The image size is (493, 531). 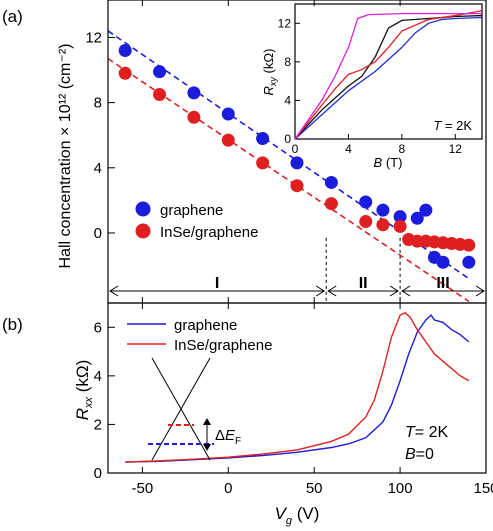 What do you see at coordinates (98, 103) in the screenshot?
I see `panel-a-ytick-label: 8` at bounding box center [98, 103].